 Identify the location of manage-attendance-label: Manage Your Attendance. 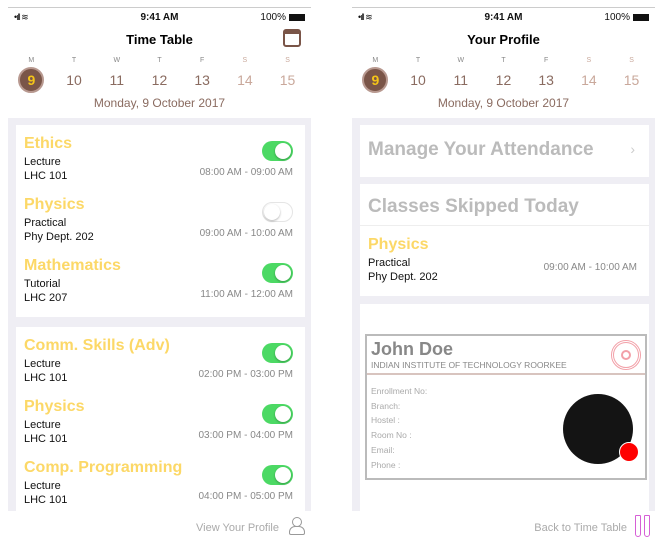
(481, 149).